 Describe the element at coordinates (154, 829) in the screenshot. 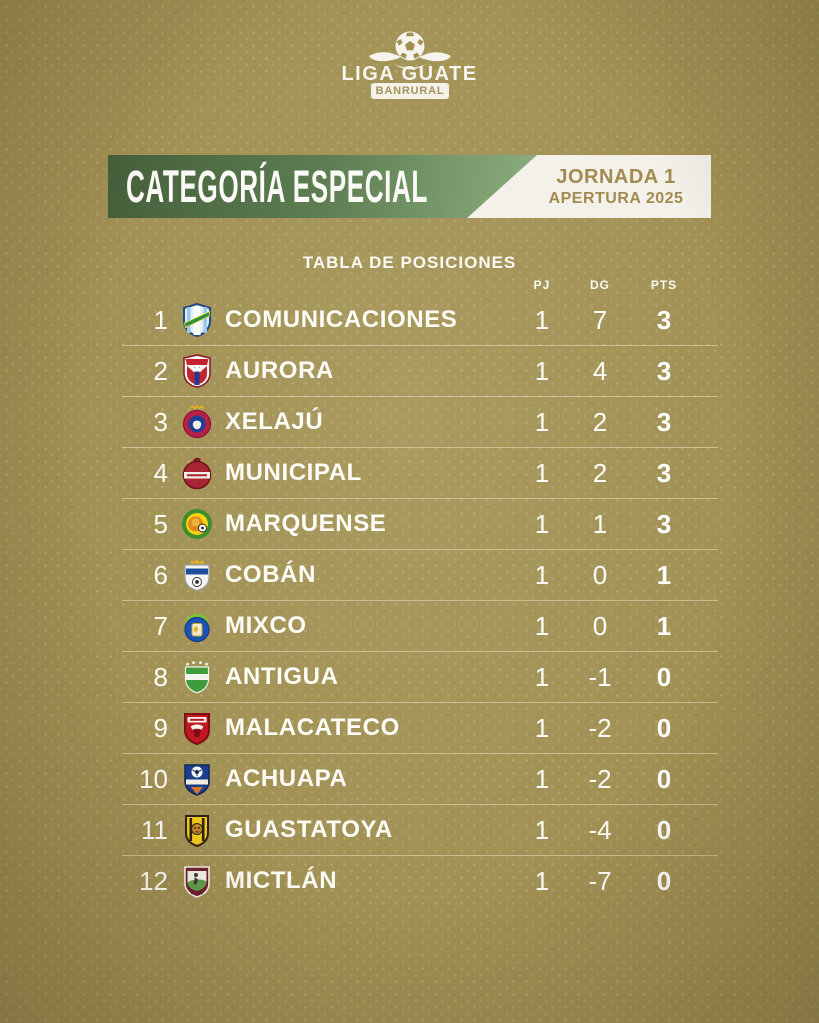

I see `position-number: 11` at that location.